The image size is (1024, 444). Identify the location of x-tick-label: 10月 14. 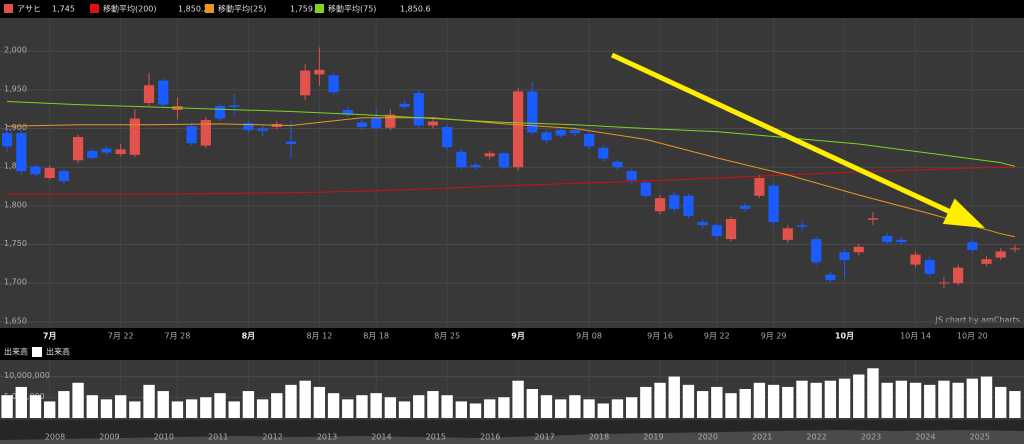
(915, 336).